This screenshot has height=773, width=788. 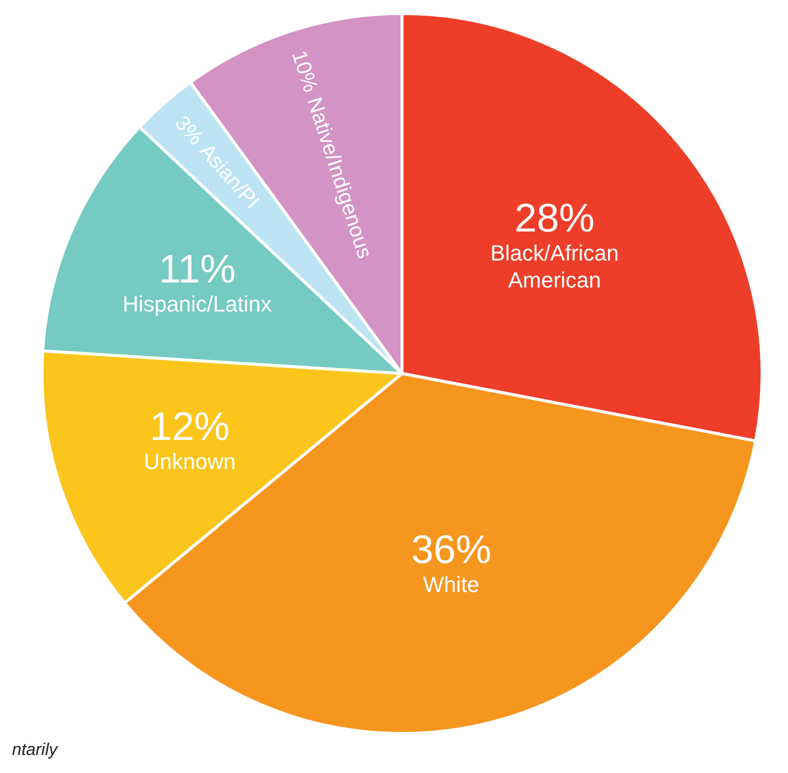 I want to click on data-label: 10%, so click(x=304, y=71).